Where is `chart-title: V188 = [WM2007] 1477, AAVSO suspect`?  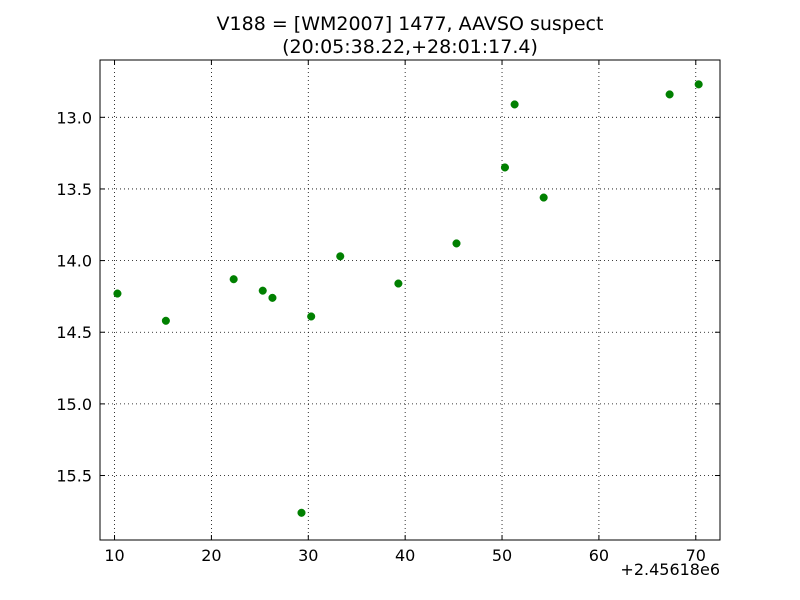 chart-title: V188 = [WM2007] 1477, AAVSO suspect is located at coordinates (410, 24).